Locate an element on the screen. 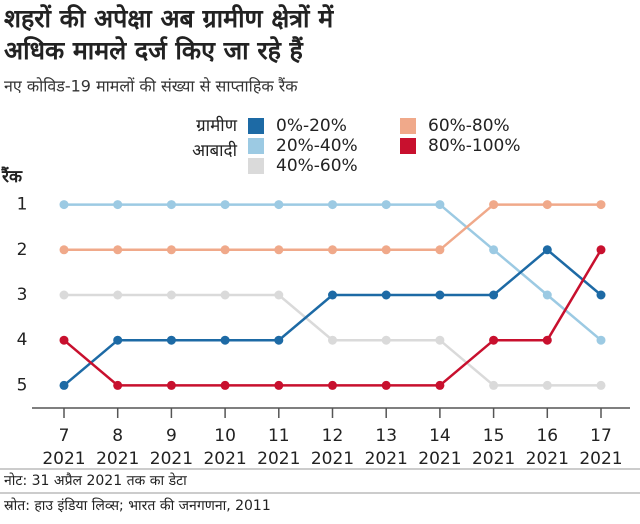 The image size is (640, 524). legend-label: 80%-100% is located at coordinates (474, 146).